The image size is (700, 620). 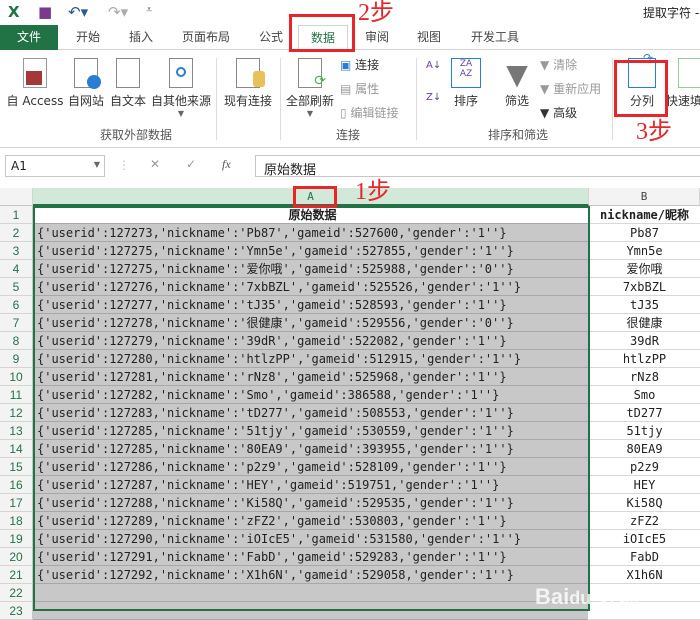 What do you see at coordinates (359, 64) in the screenshot?
I see `connections-button: ▣ 连接` at bounding box center [359, 64].